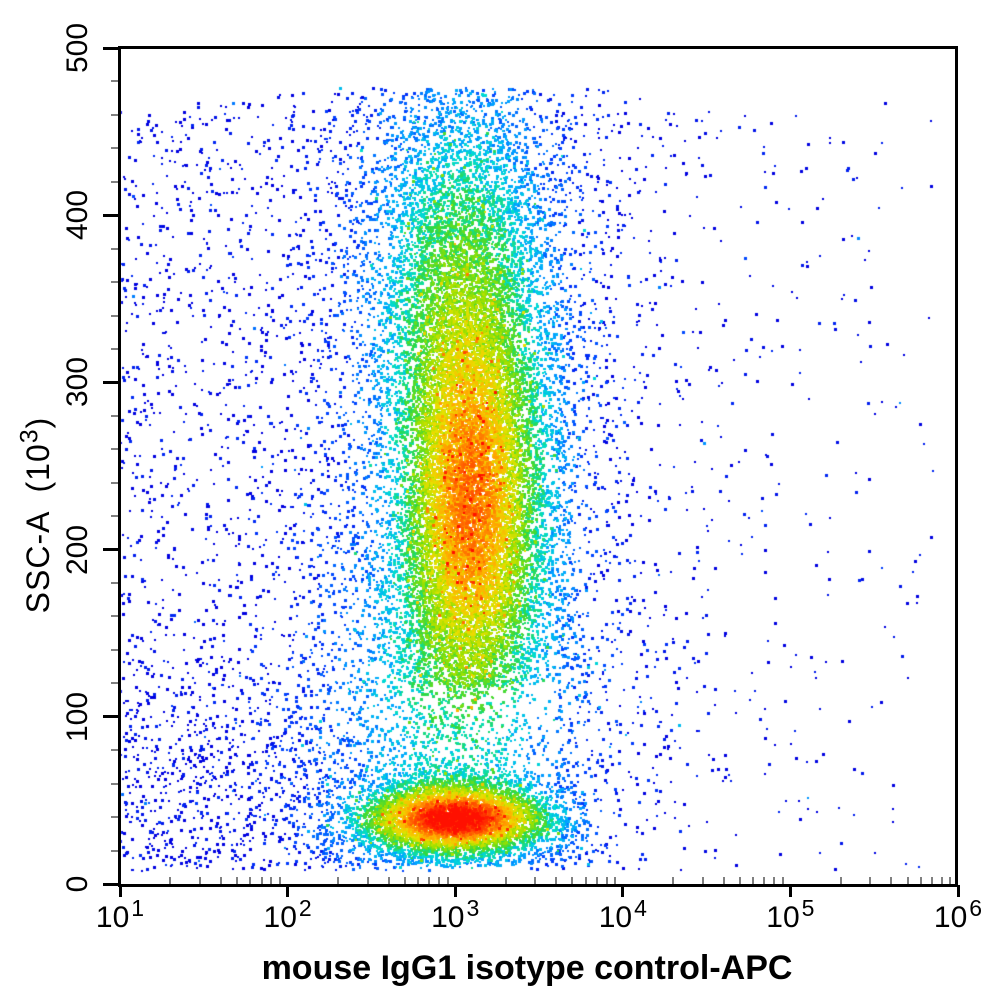 The width and height of the screenshot is (994, 1002). Describe the element at coordinates (808, 908) in the screenshot. I see `x-tick-label-exponent: 5` at that location.